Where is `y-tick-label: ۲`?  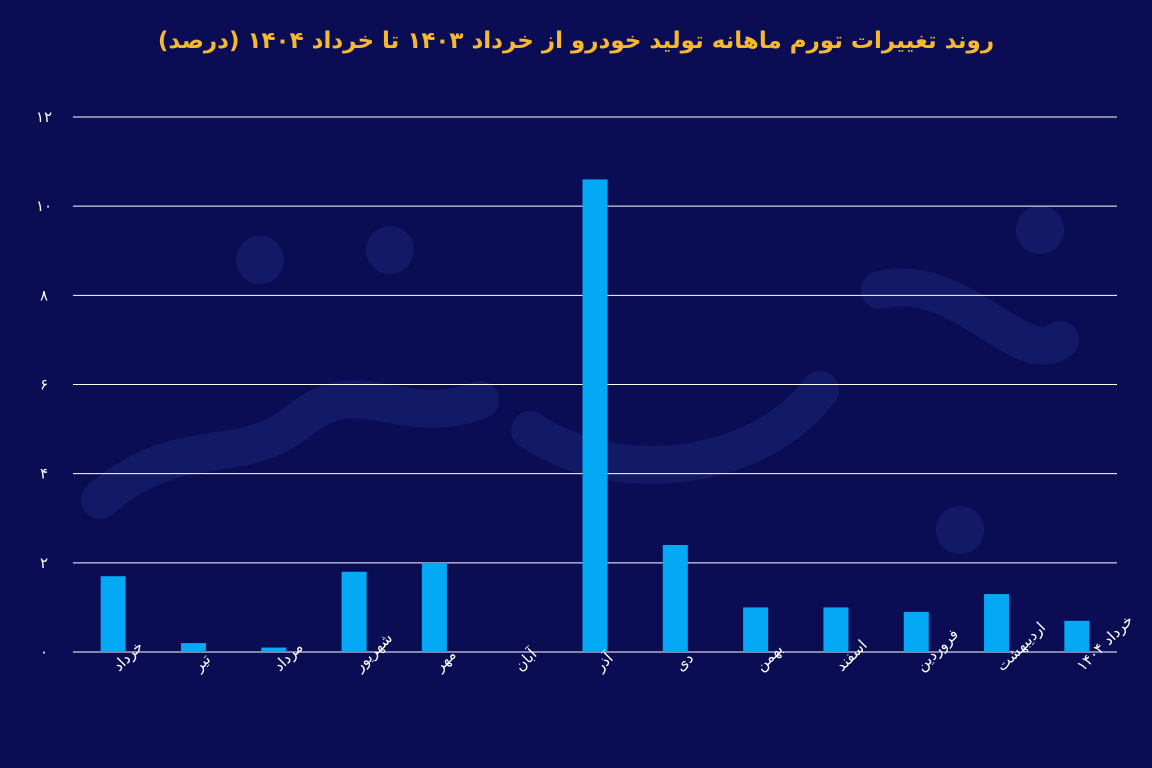
y-tick-label: ۲ is located at coordinates (44, 563).